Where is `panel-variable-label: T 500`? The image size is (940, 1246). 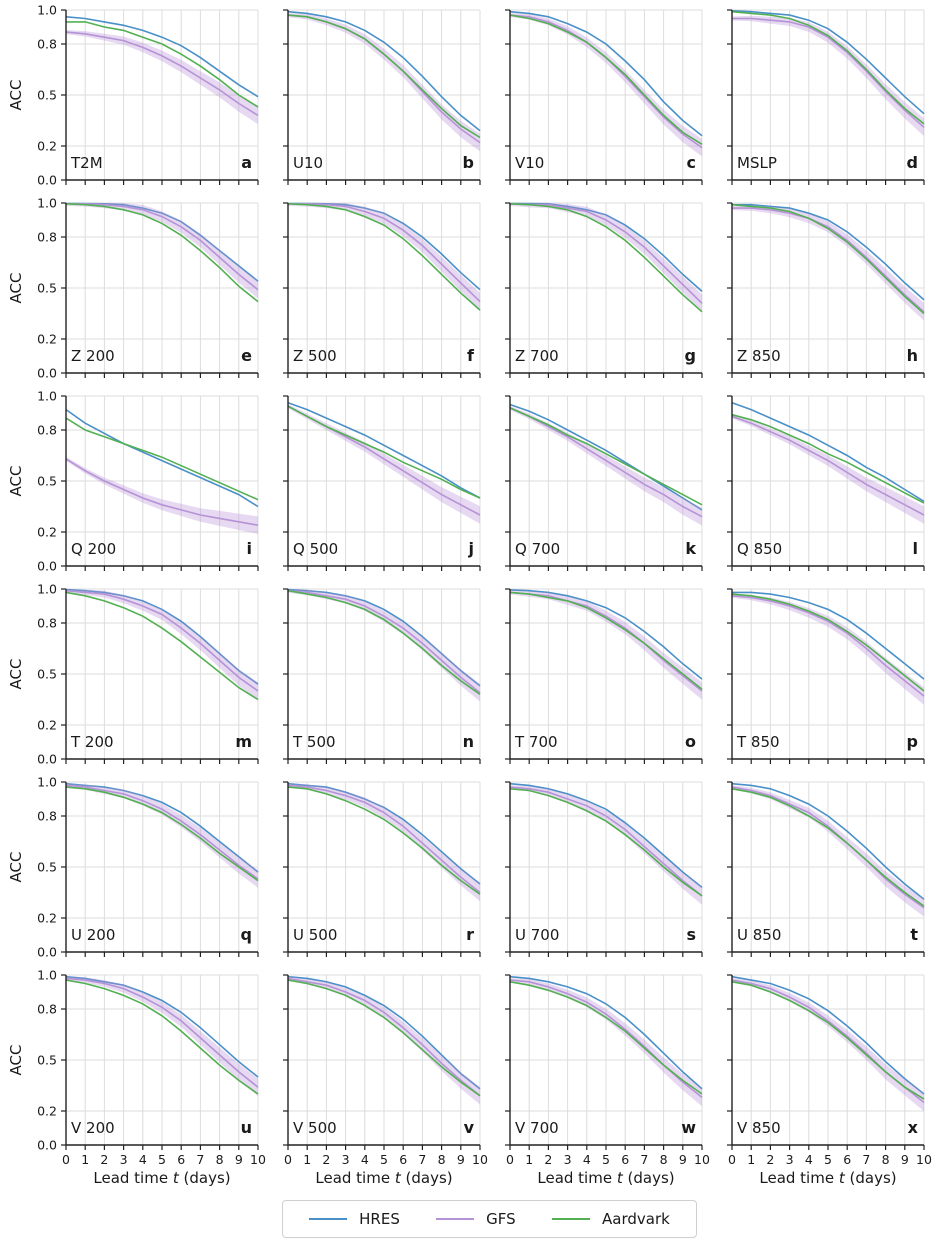
panel-variable-label: T 500 is located at coordinates (314, 742).